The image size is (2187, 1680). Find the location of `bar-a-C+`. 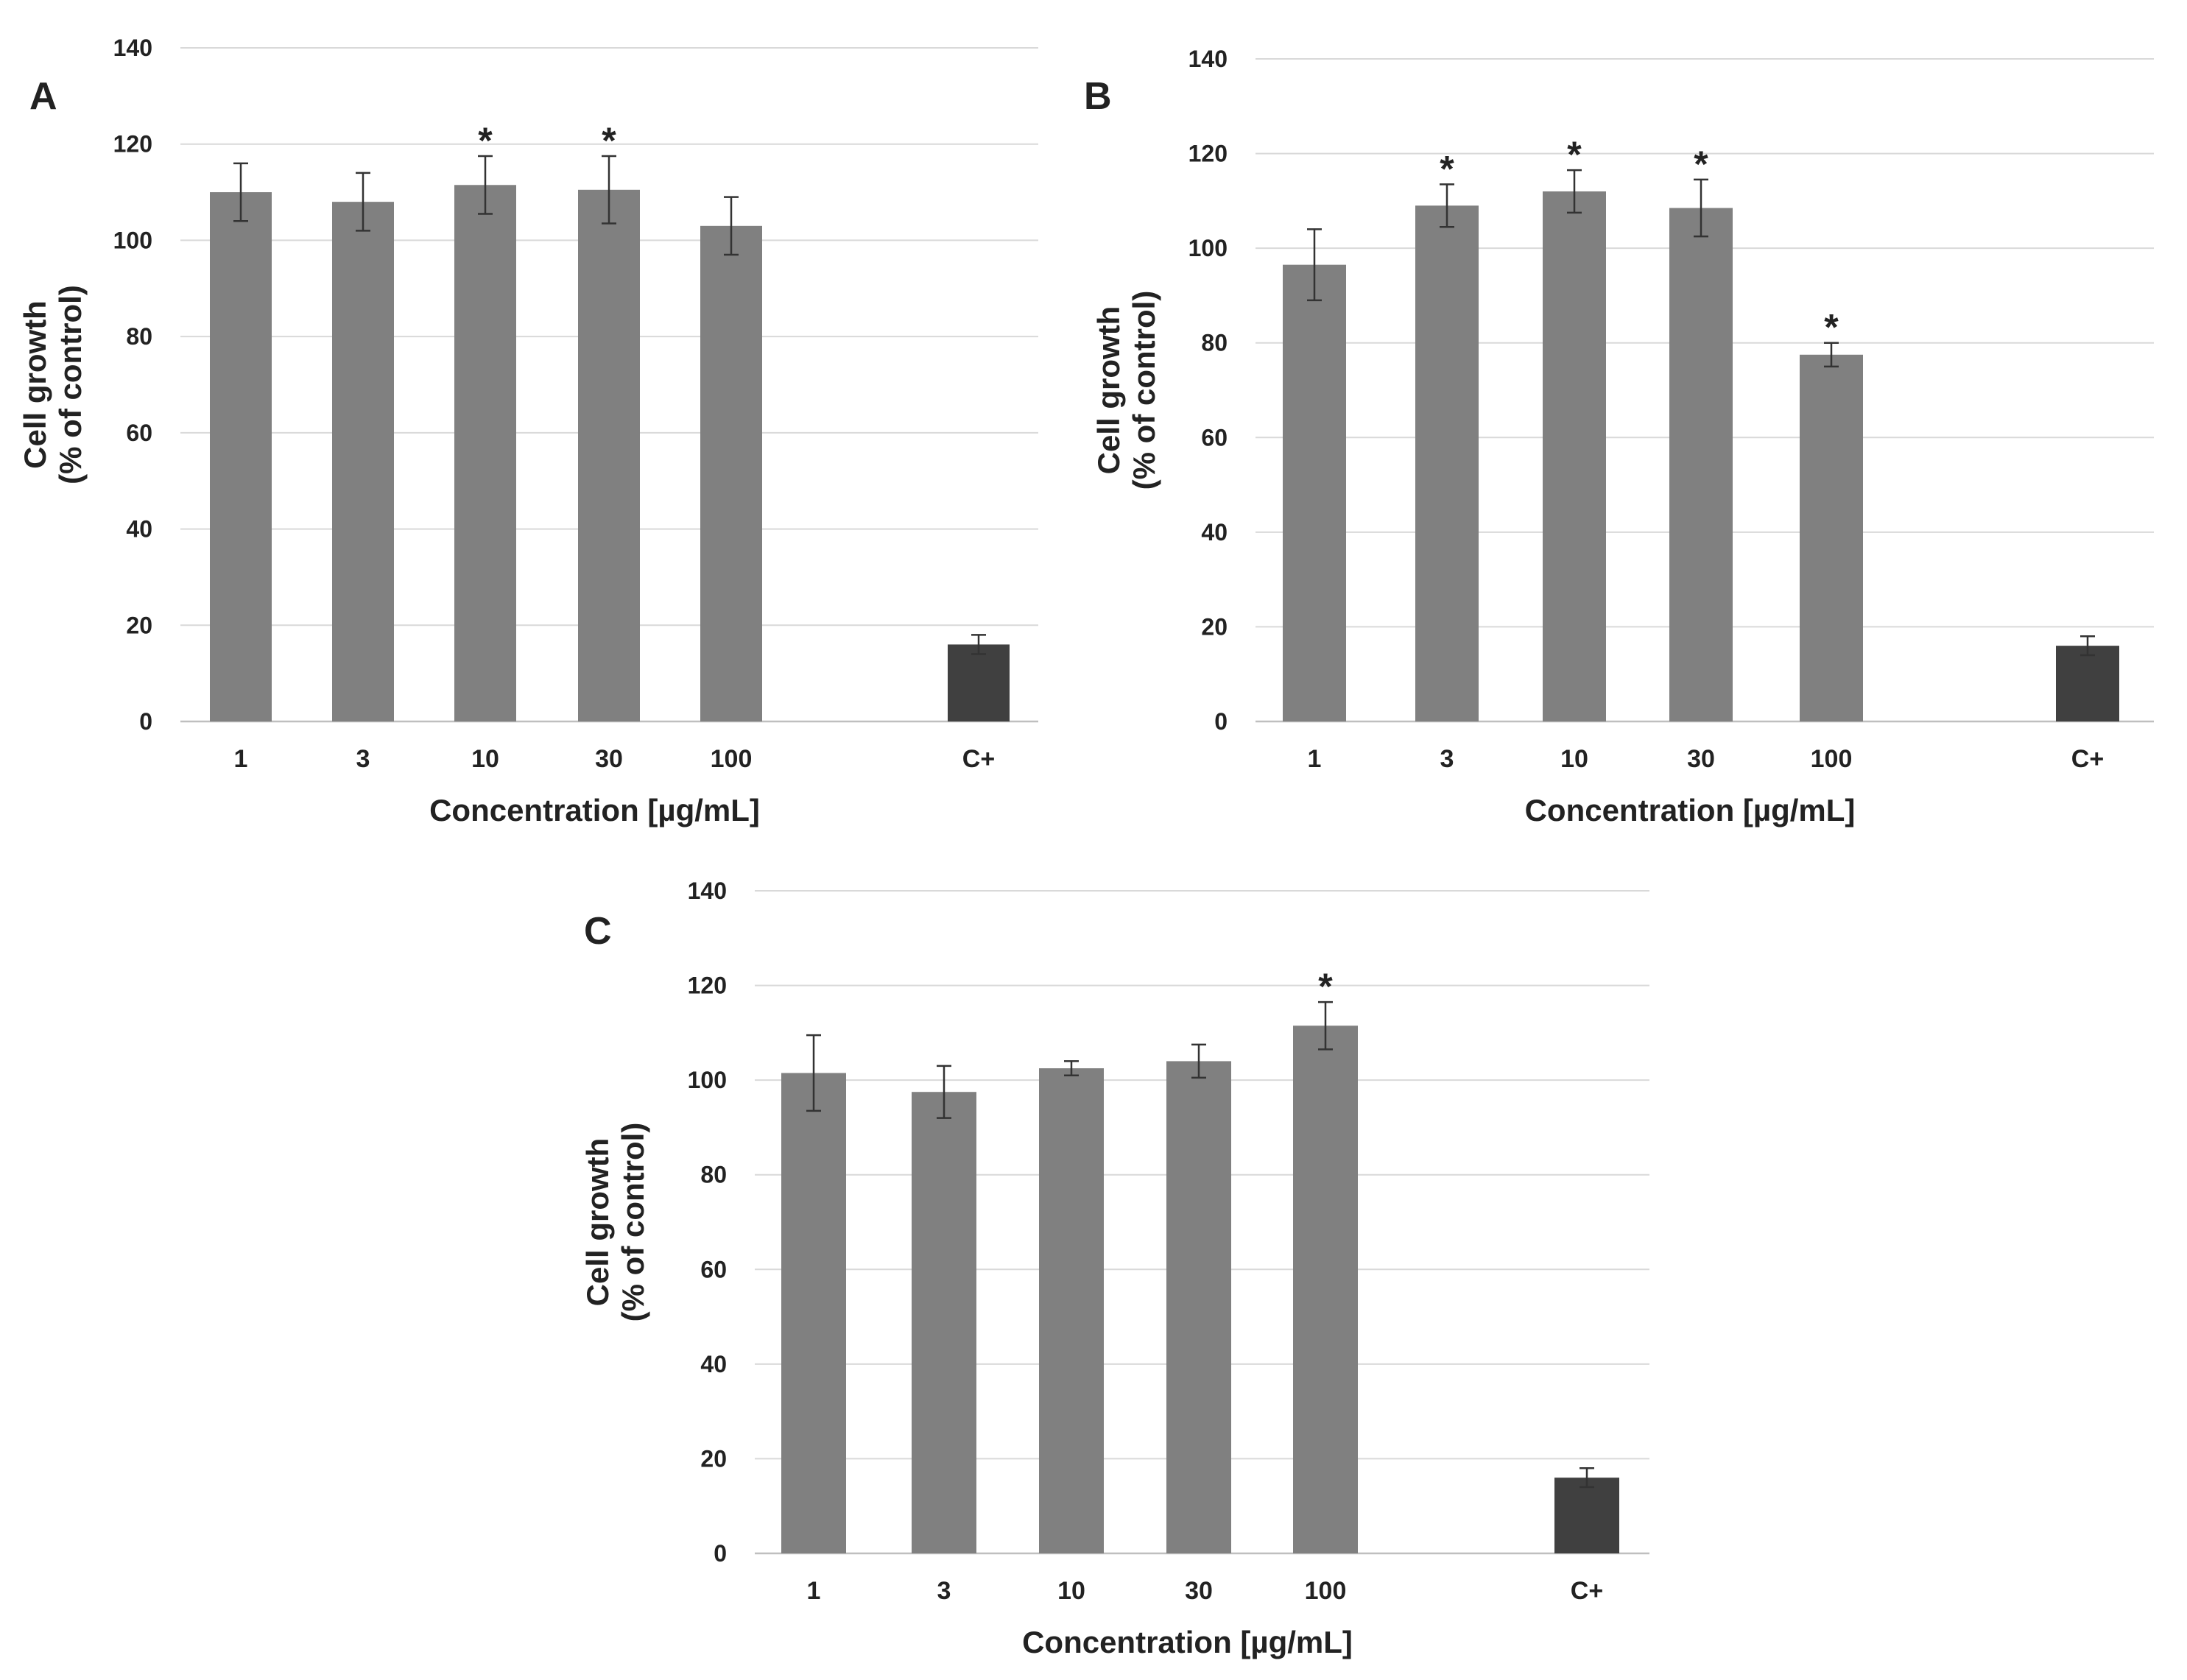

bar-a-C+ is located at coordinates (979, 682).